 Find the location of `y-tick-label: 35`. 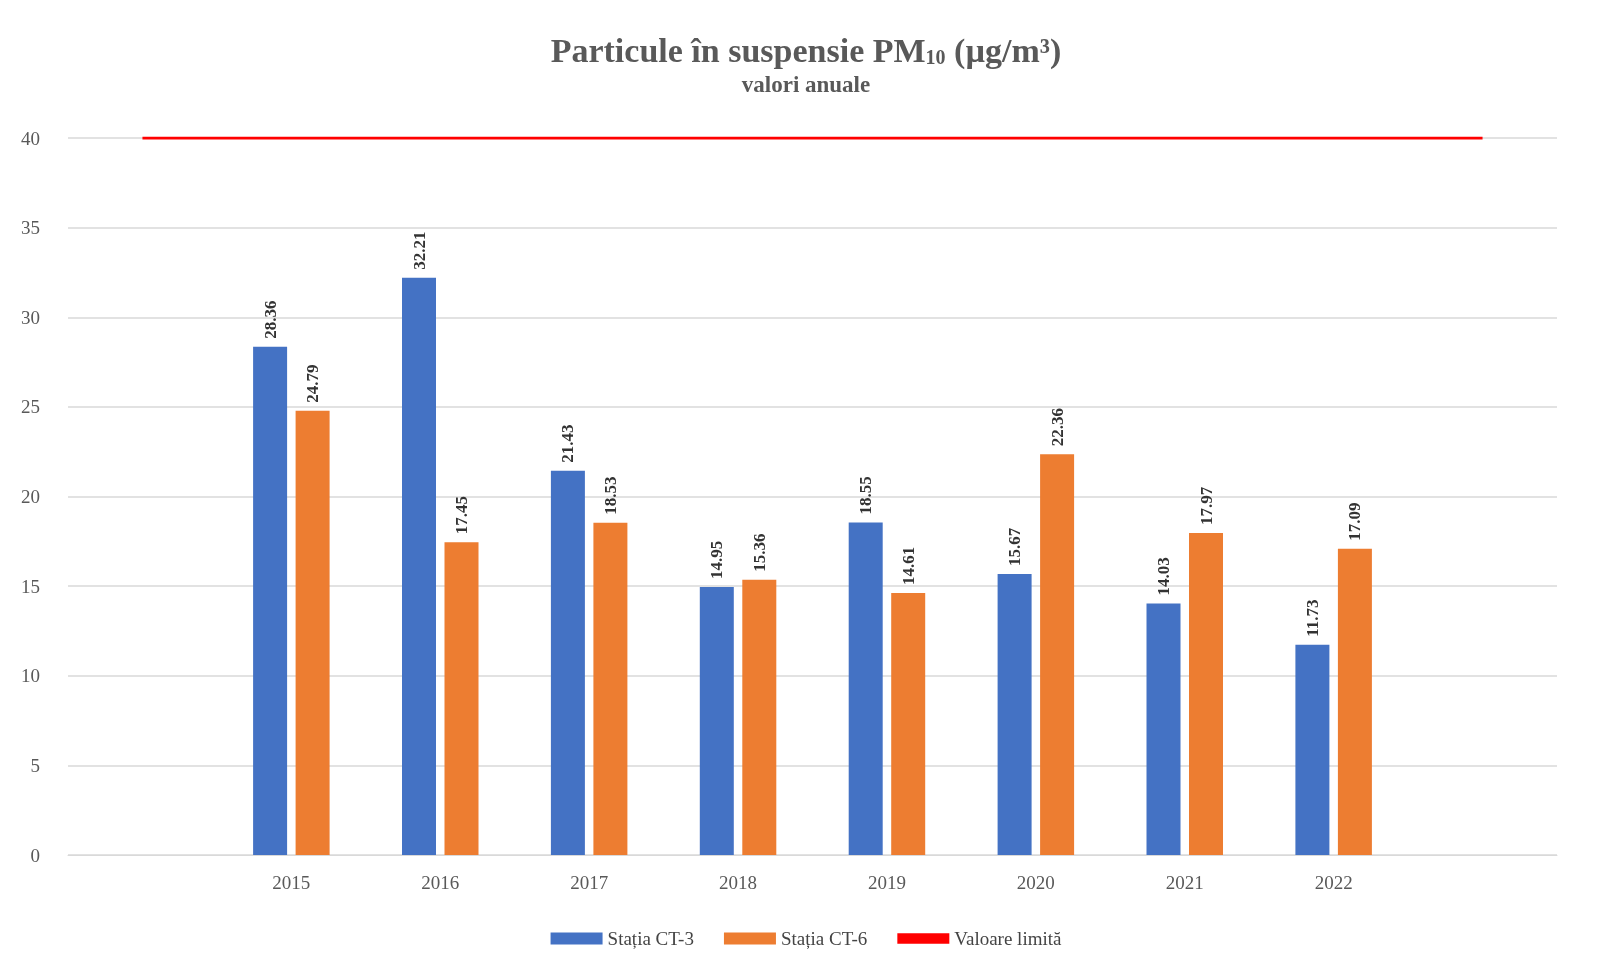

y-tick-label: 35 is located at coordinates (30, 228).